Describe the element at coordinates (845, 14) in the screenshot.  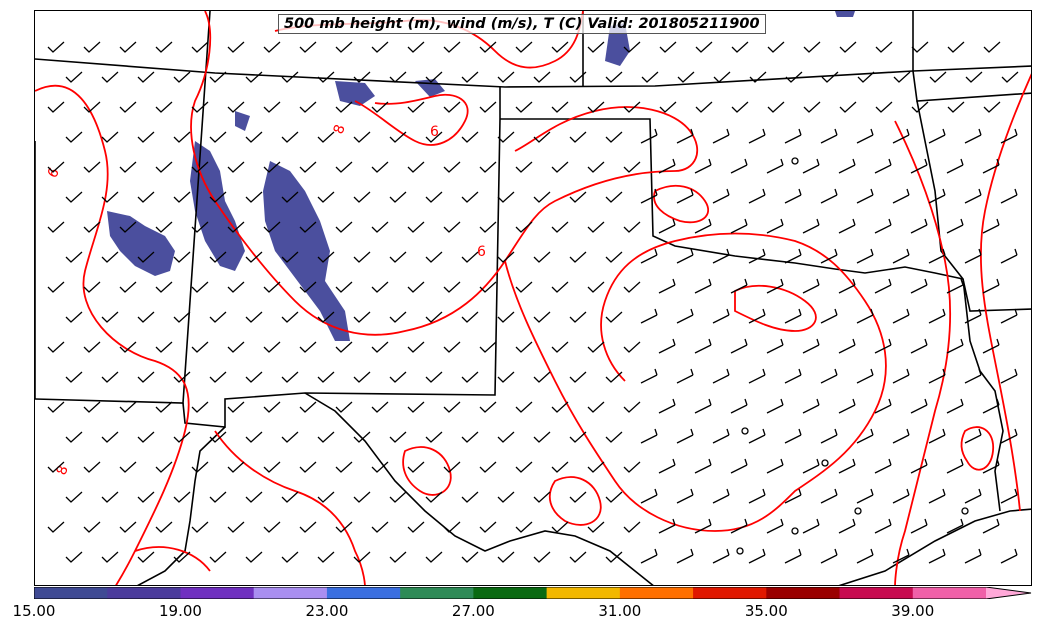
I see `fill-area-topright` at that location.